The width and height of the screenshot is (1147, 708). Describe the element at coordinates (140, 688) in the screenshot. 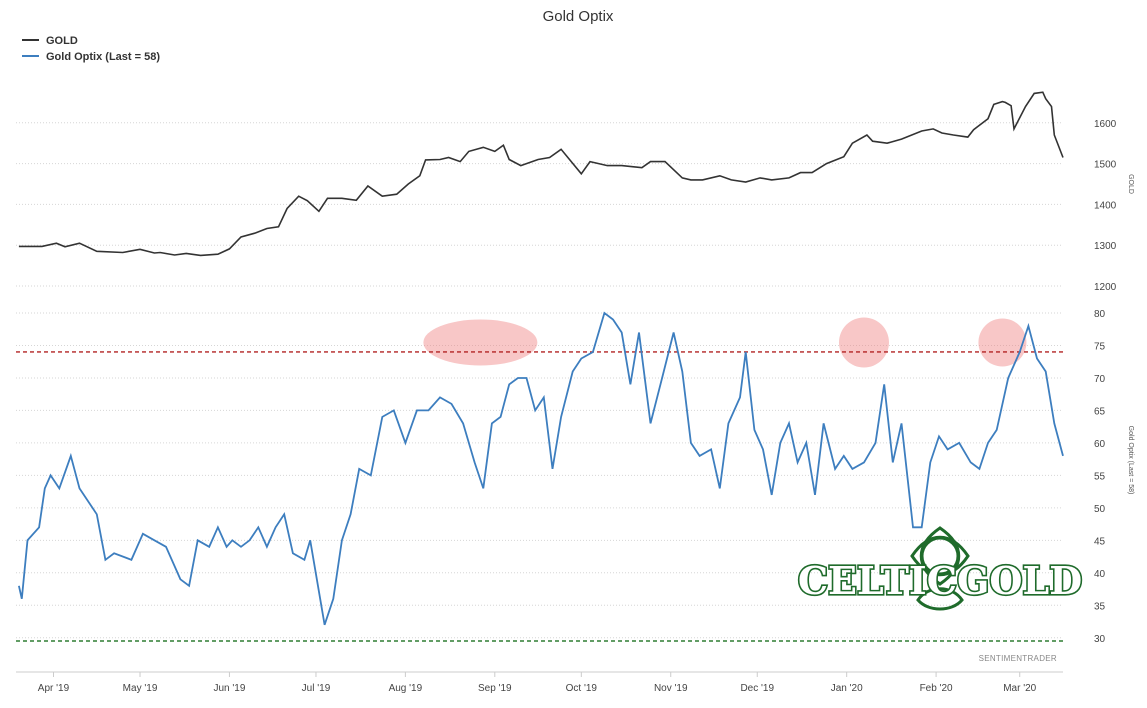

I see `x-tick-label: May '19` at that location.